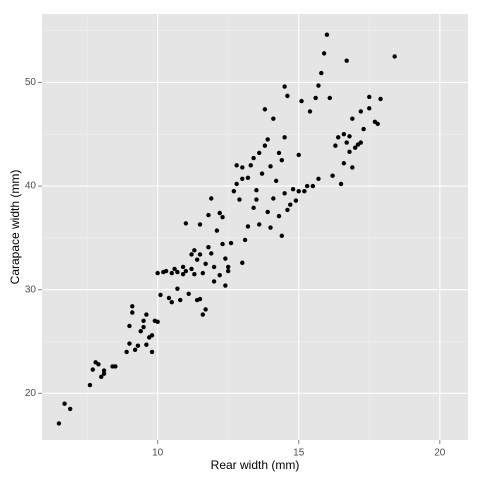 Image resolution: width=480 pixels, height=480 pixels. What do you see at coordinates (15, 227) in the screenshot?
I see `y-axis-label: Carapace width (mm)` at bounding box center [15, 227].